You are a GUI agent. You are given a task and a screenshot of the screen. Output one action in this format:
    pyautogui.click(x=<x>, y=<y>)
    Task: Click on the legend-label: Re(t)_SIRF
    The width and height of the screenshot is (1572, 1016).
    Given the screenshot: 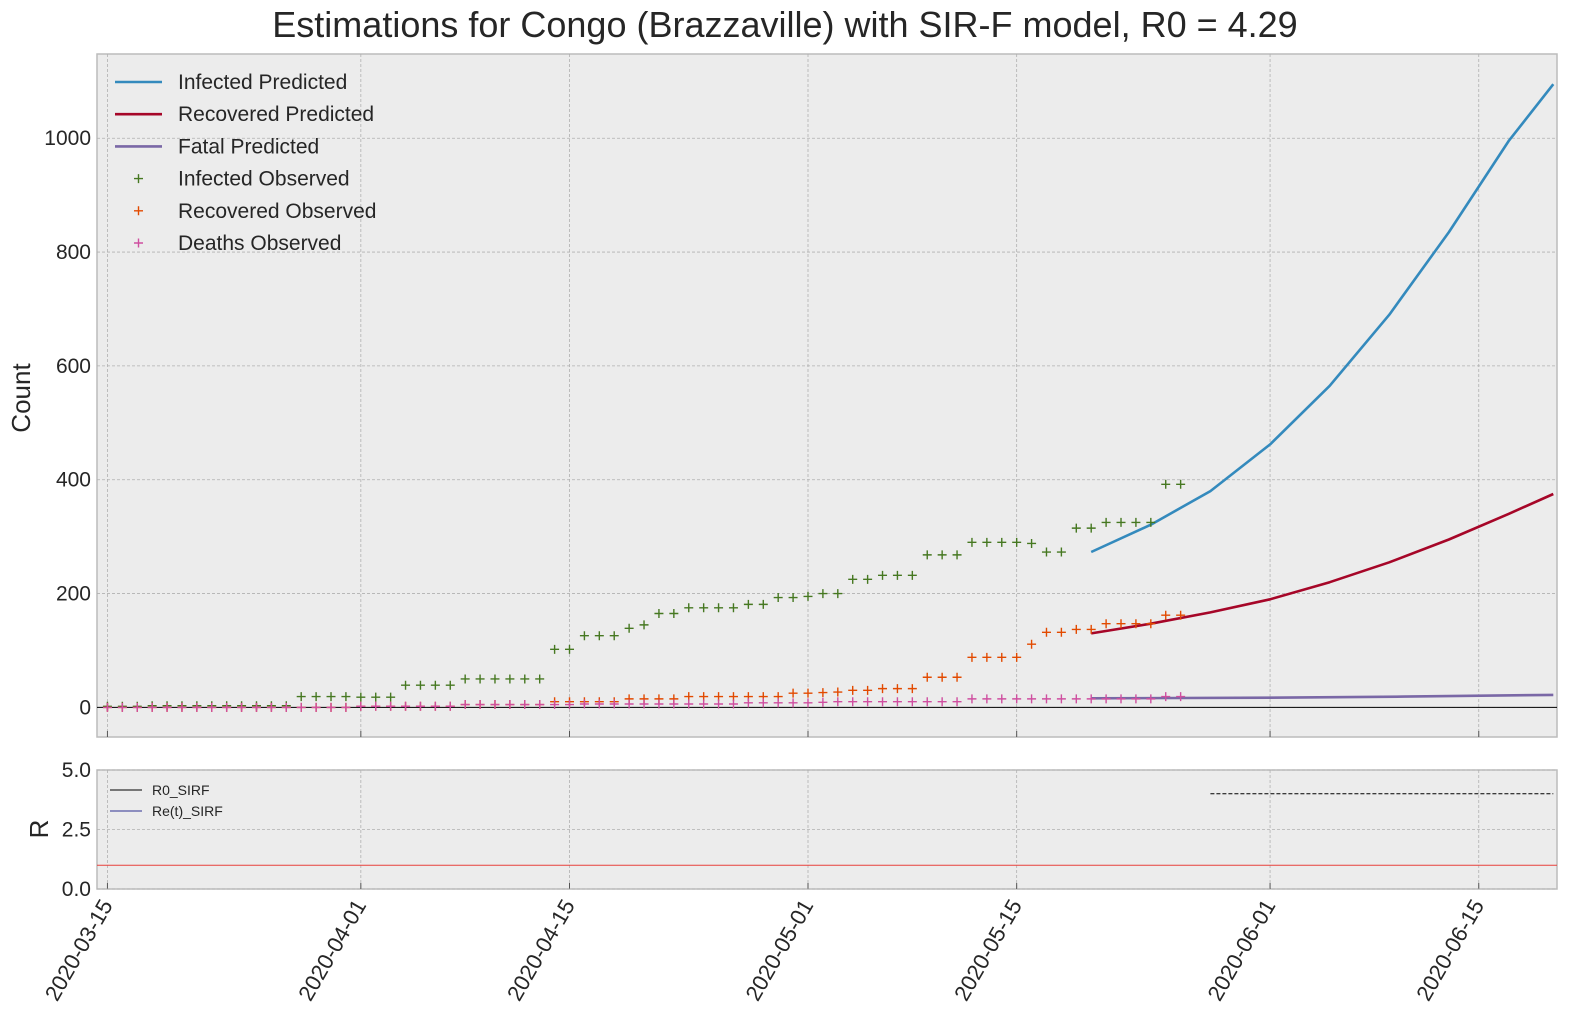 What is the action you would take?
    pyautogui.click(x=187, y=811)
    